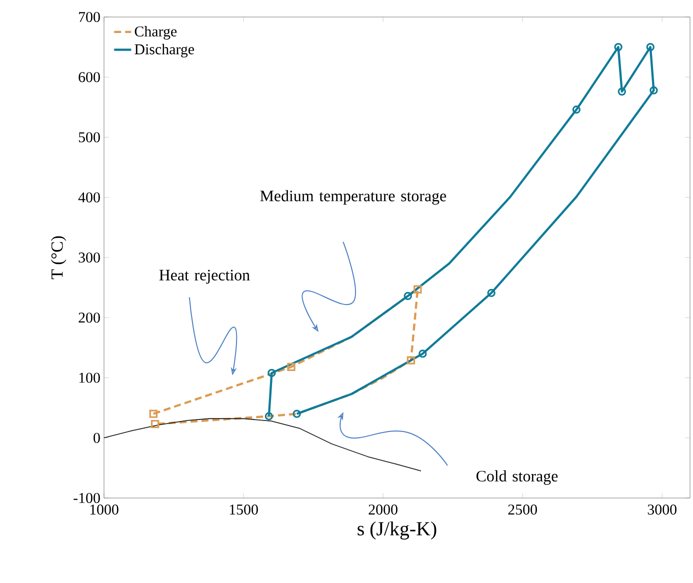 The image size is (693, 583). I want to click on x-tick-label: 3000, so click(662, 509).